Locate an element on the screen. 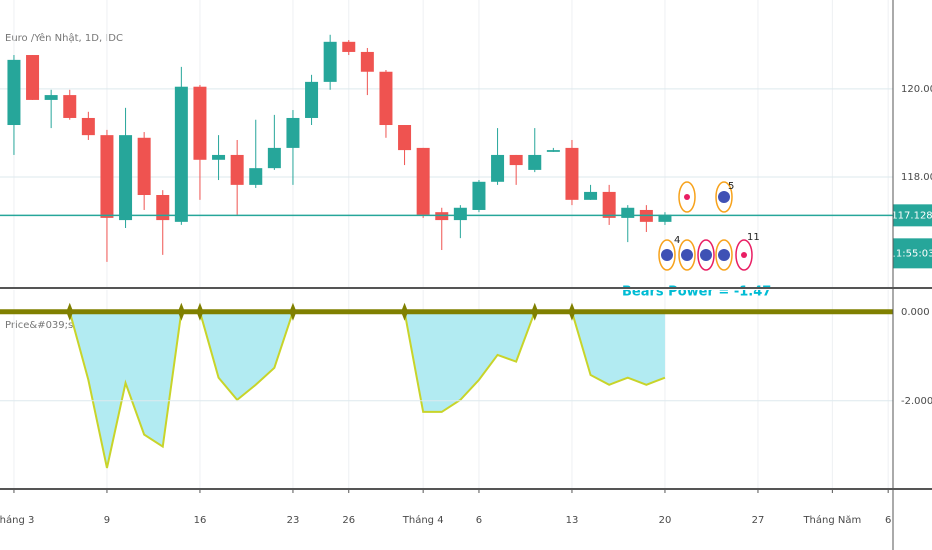 The width and height of the screenshot is (932, 550). x-tick-label: 13 is located at coordinates (572, 520).